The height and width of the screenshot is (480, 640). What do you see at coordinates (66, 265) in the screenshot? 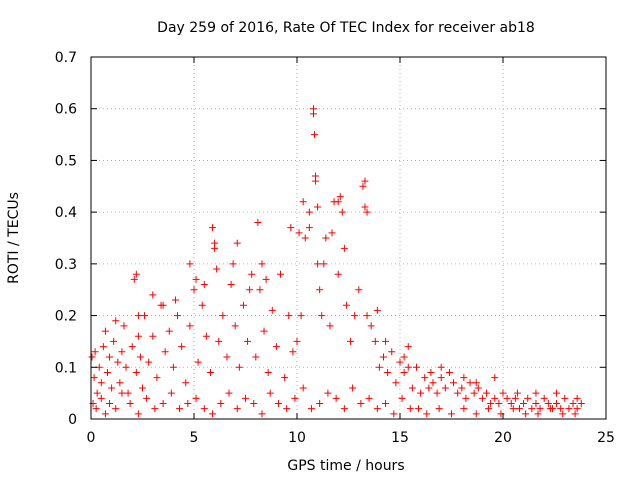
I see `y-tick-label: 0.3` at bounding box center [66, 265].